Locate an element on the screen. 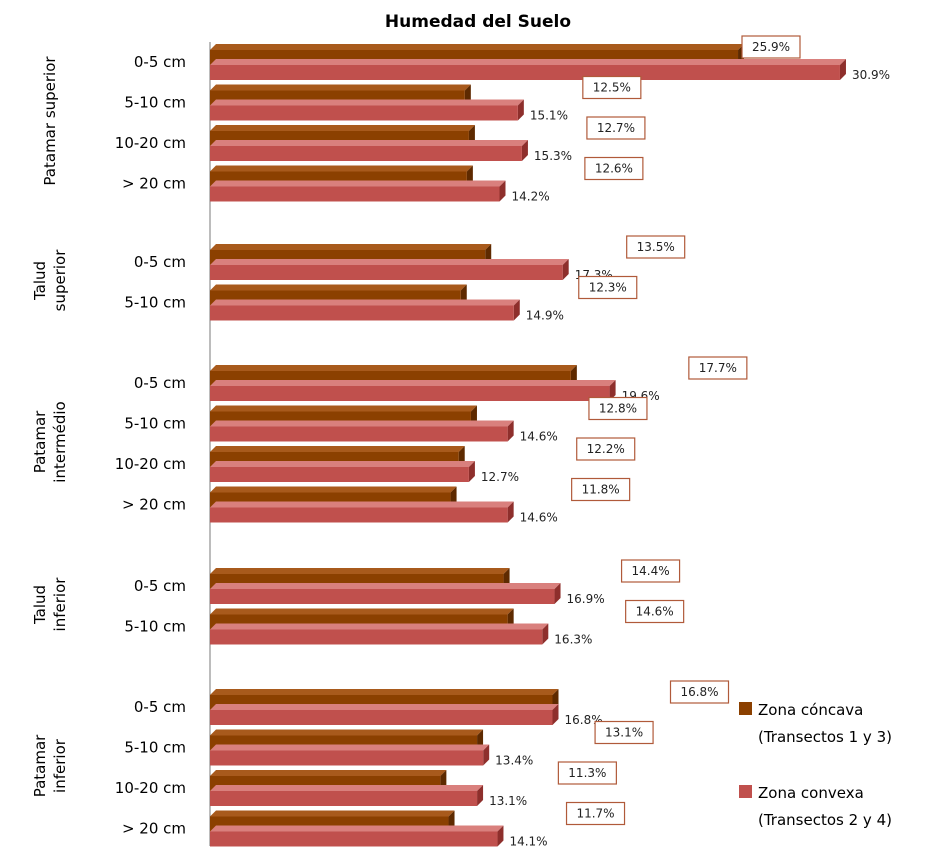 Image resolution: width=934 pixels, height=848 pixels. group-label: Patamar superior is located at coordinates (50, 121).